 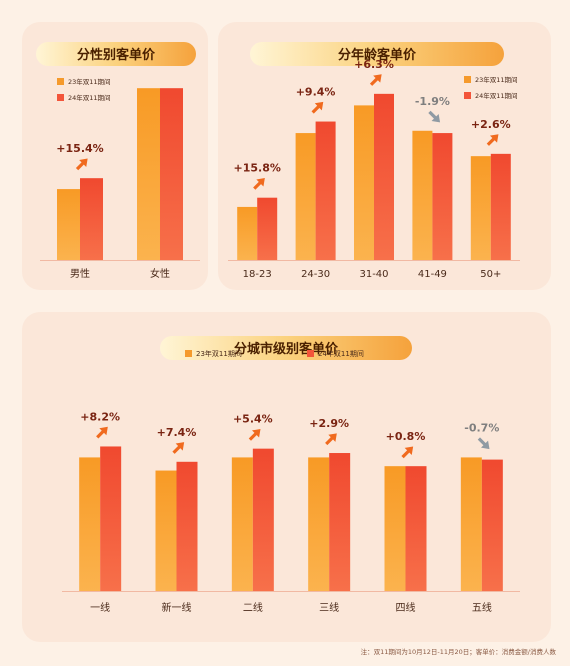 What do you see at coordinates (100, 416) in the screenshot?
I see `chart-2-pct-0: +8.2%` at bounding box center [100, 416].